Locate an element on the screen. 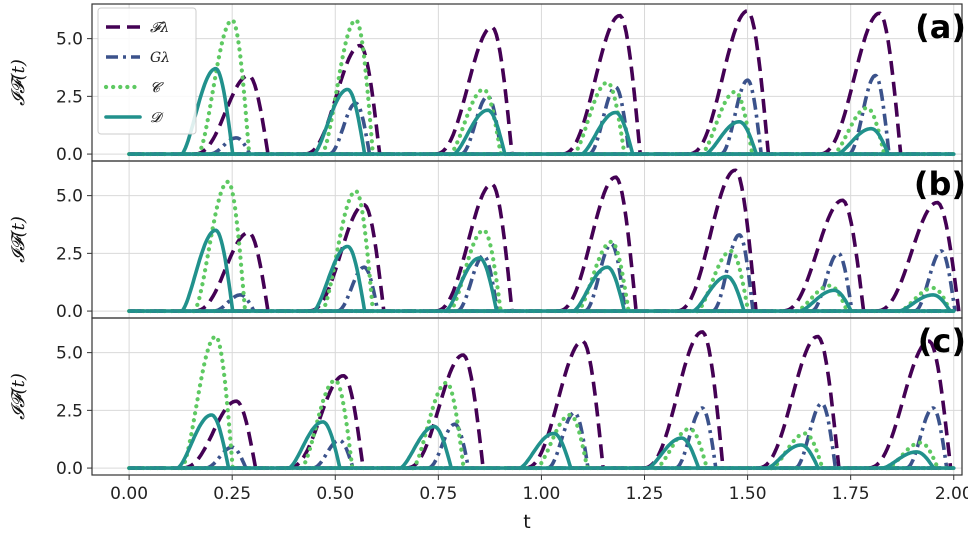 The height and width of the screenshot is (533, 968). legend-label-F: 𝓕λ is located at coordinates (159, 28).